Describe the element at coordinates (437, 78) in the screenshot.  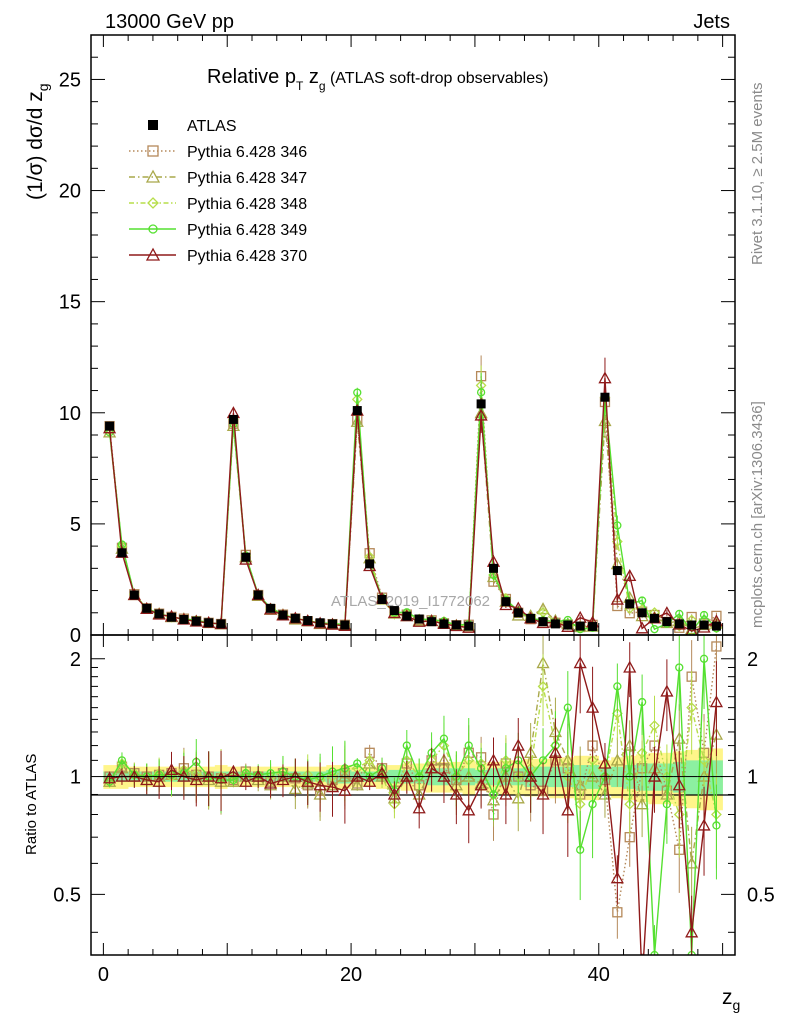
I see `title-post: (ATLAS soft-drop observables)` at that location.